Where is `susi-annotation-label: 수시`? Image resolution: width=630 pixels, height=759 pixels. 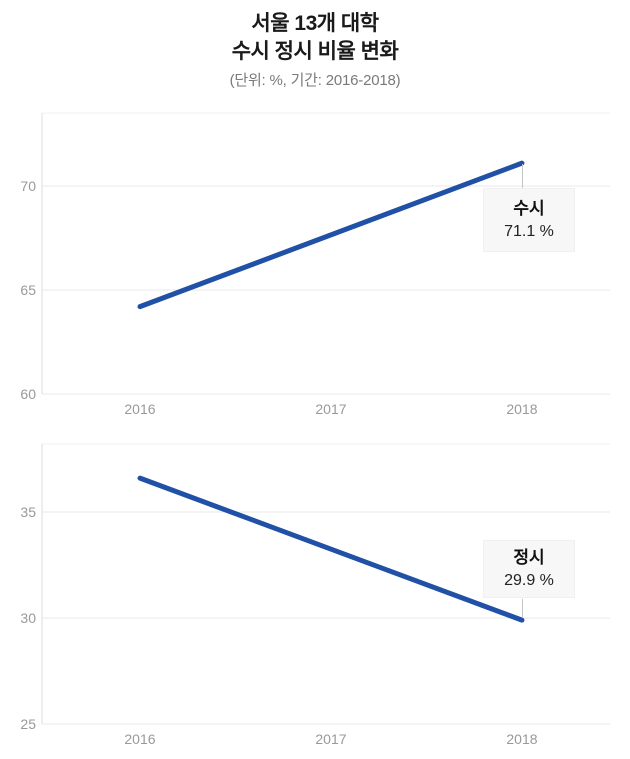
susi-annotation-label: 수시 is located at coordinates (529, 208).